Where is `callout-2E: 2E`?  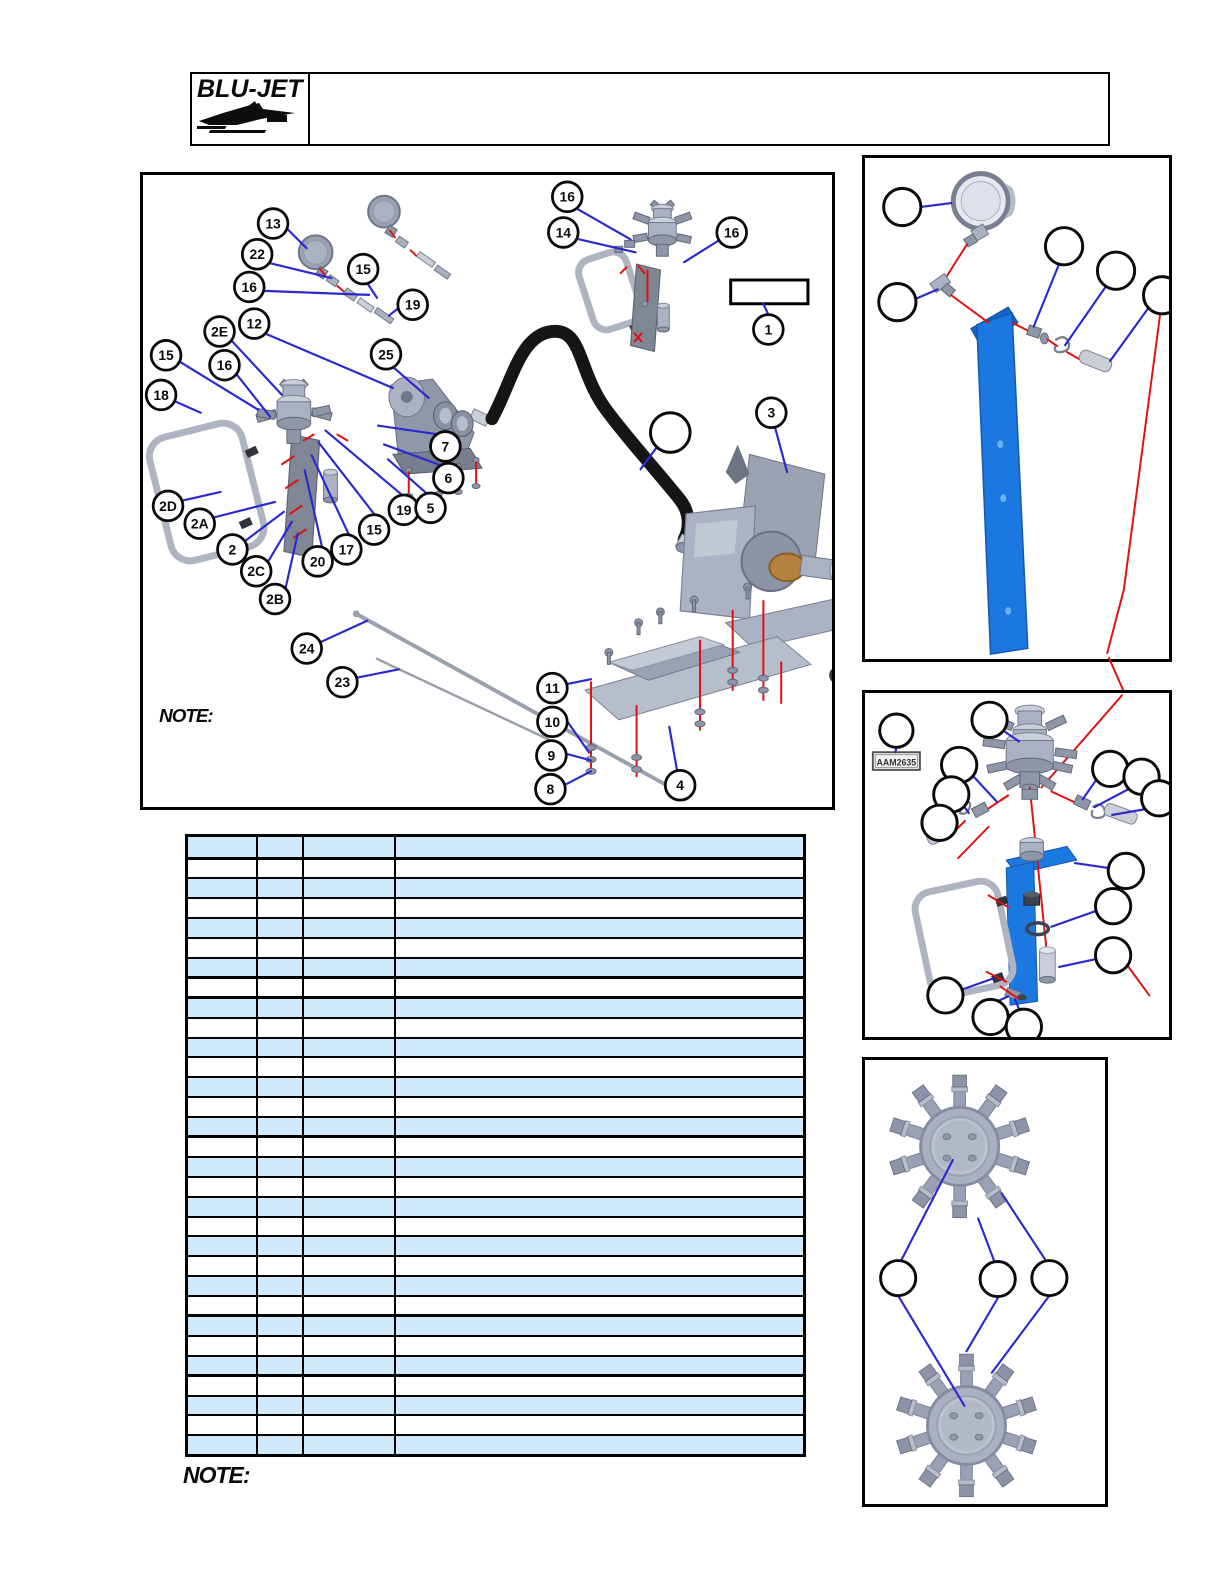
callout-2E: 2E is located at coordinates (219, 331).